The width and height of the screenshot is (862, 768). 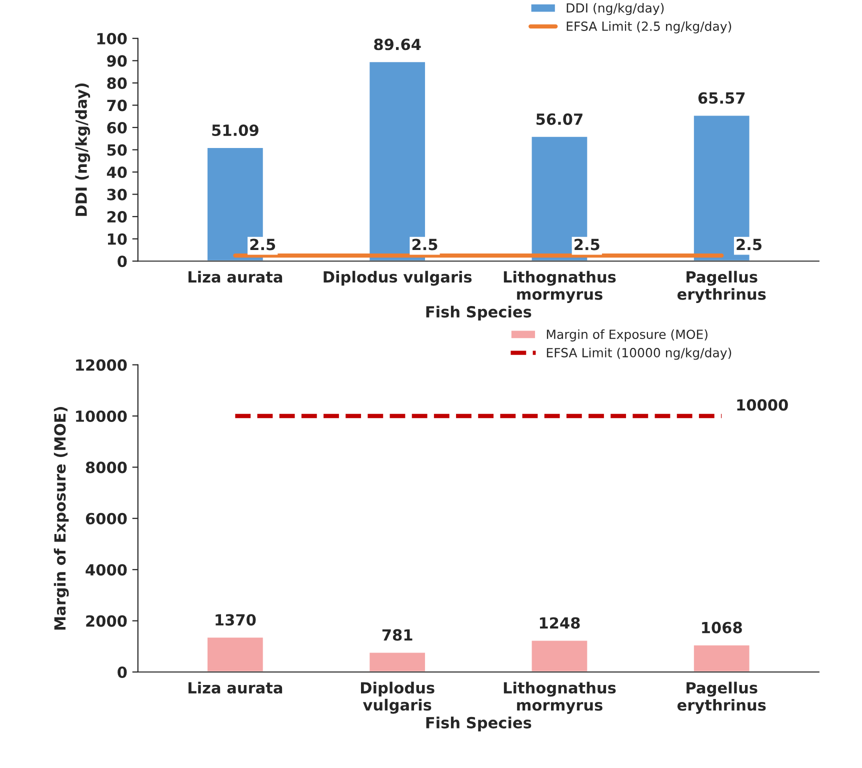 I want to click on y-tick-label: 50, so click(x=117, y=150).